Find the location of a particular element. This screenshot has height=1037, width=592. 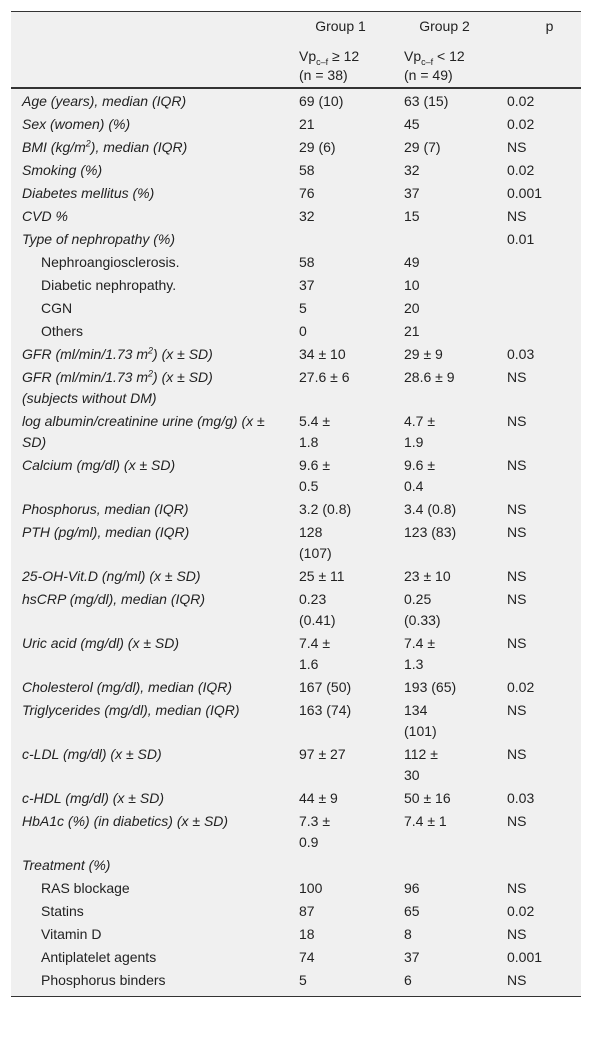

cell-p: 0.03 is located at coordinates (521, 354).